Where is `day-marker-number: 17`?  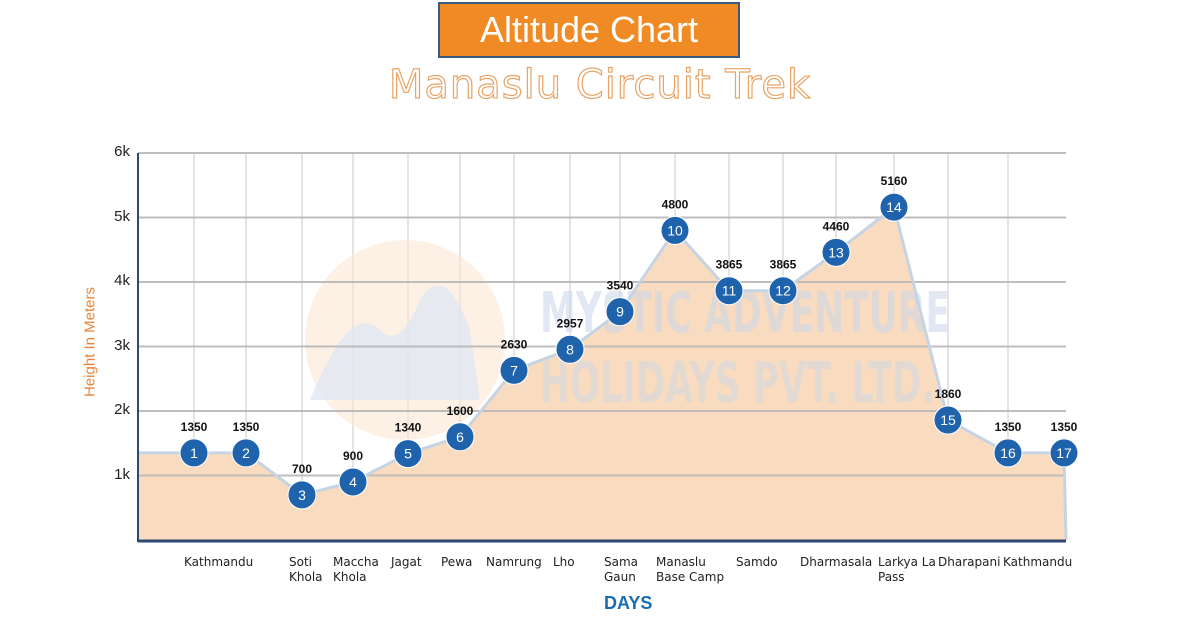
day-marker-number: 17 is located at coordinates (1064, 453).